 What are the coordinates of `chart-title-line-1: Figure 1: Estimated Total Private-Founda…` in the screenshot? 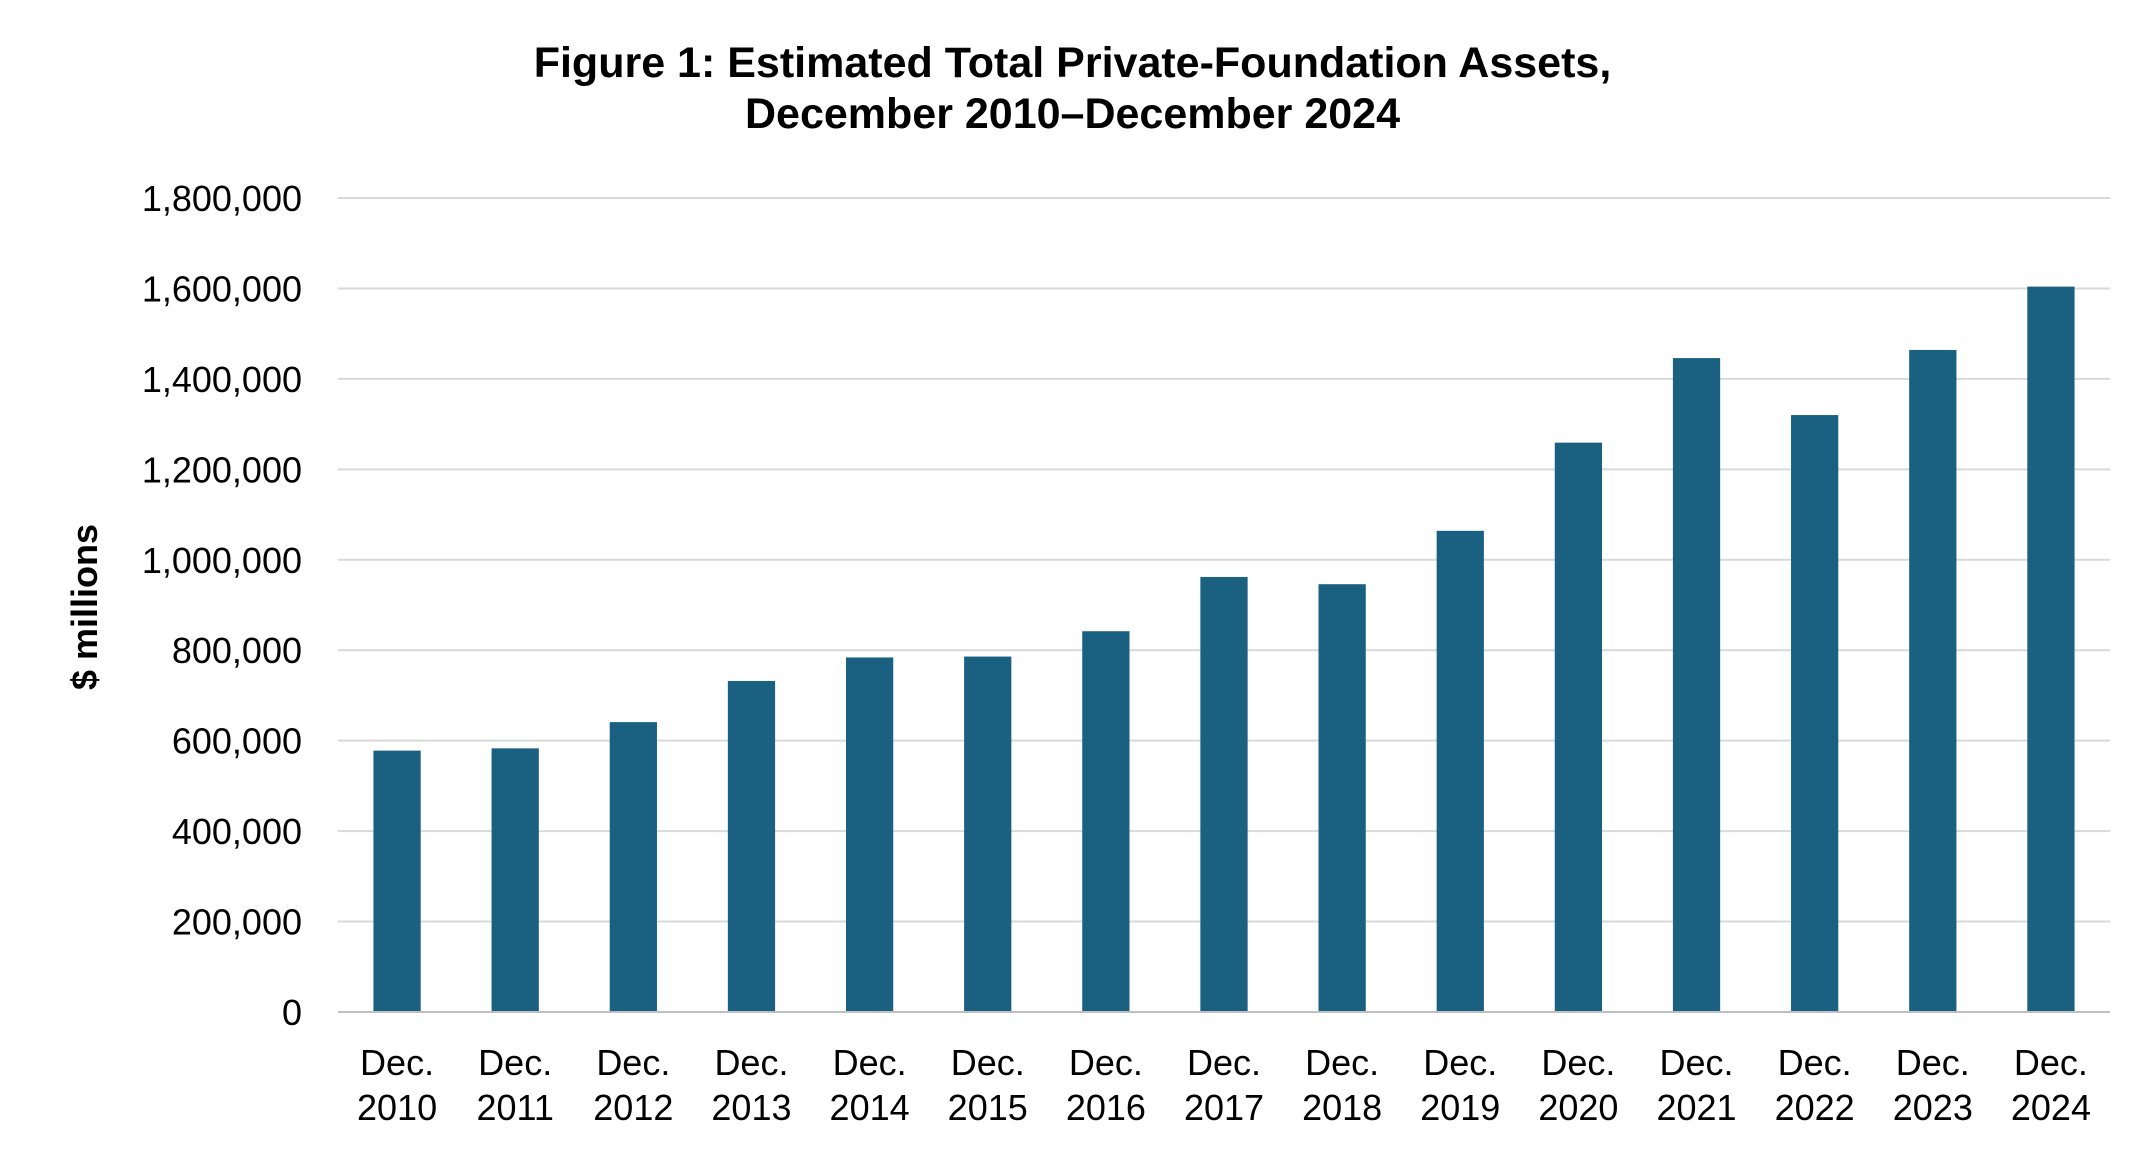 It's located at (1072, 63).